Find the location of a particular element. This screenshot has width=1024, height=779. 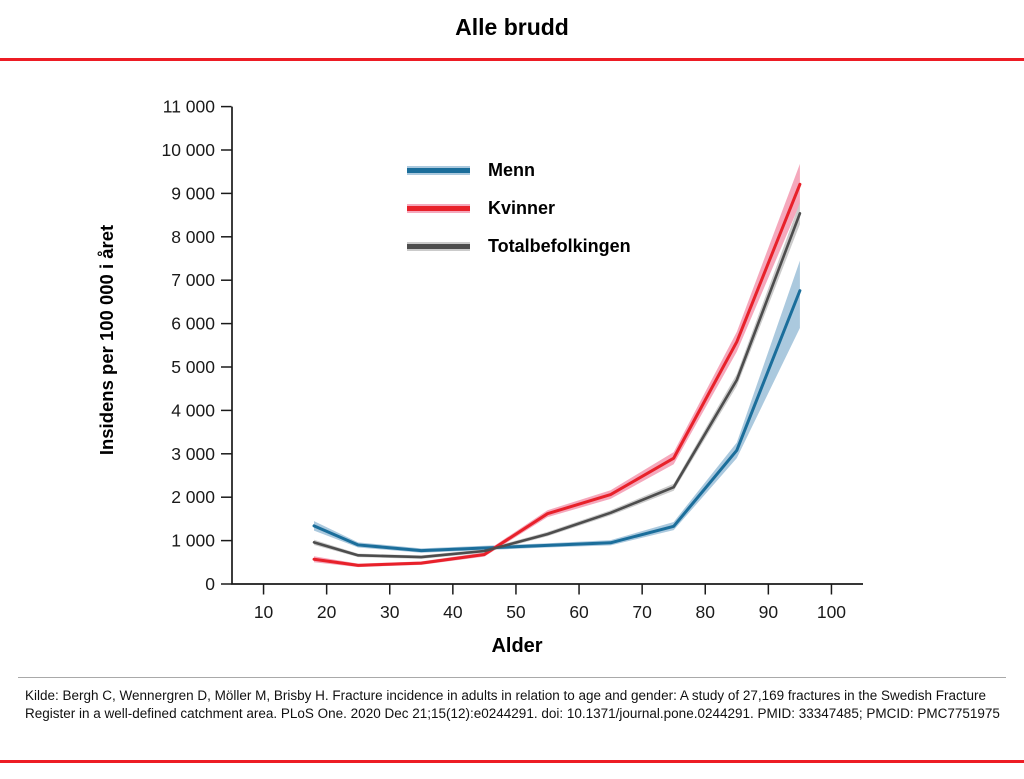

y-axis-title: Insidens per 100 000 i året is located at coordinates (106, 340).